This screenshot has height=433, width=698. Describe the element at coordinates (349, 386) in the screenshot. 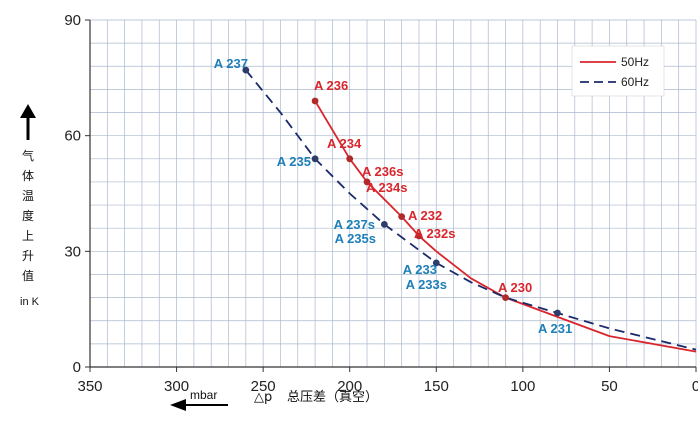

I see `x-tick-label: 200` at that location.